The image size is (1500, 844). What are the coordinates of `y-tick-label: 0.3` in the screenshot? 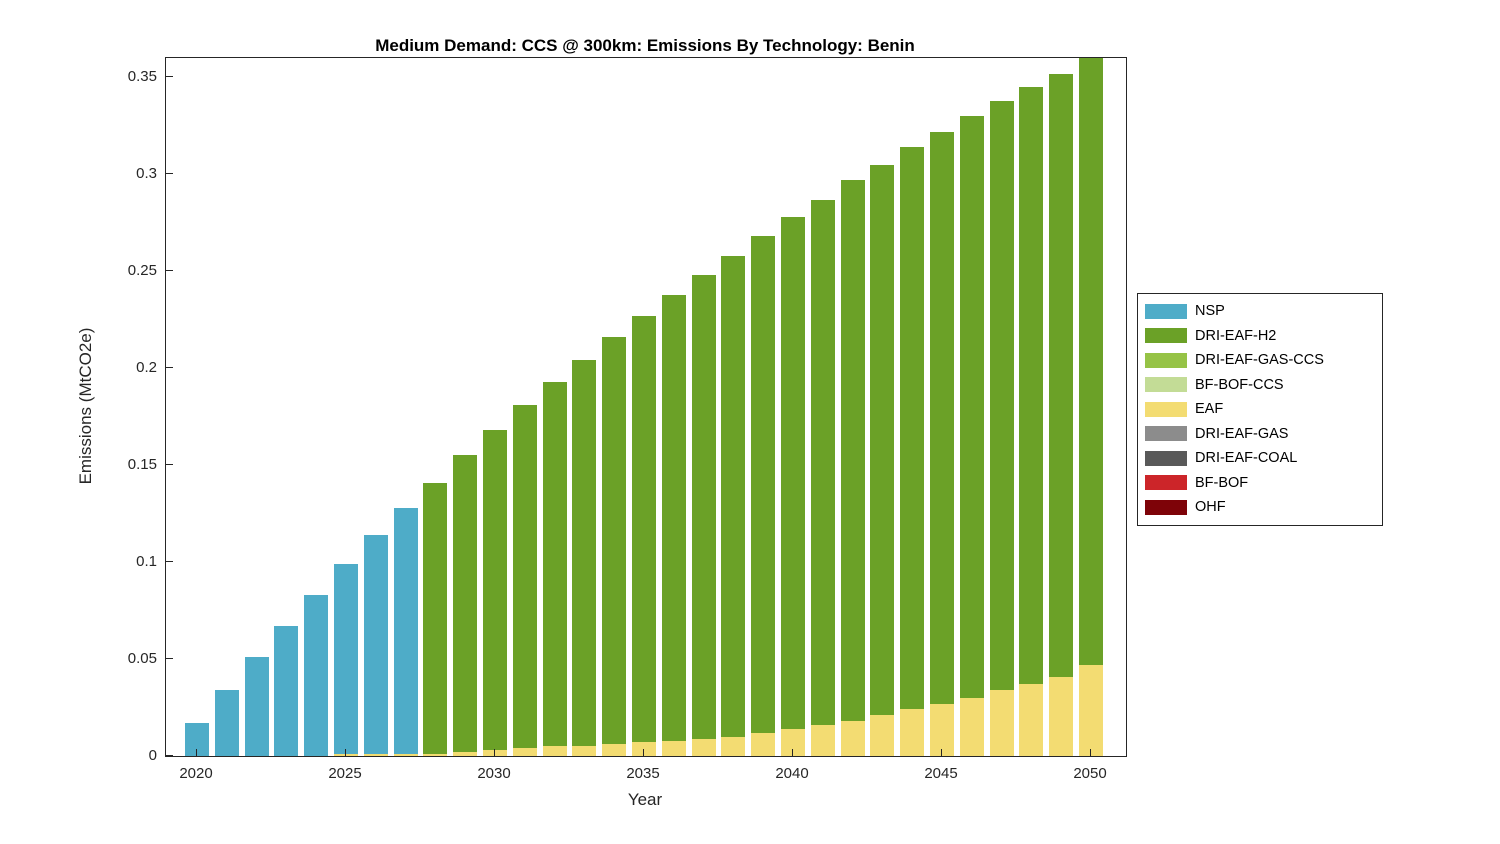 It's located at (146, 173).